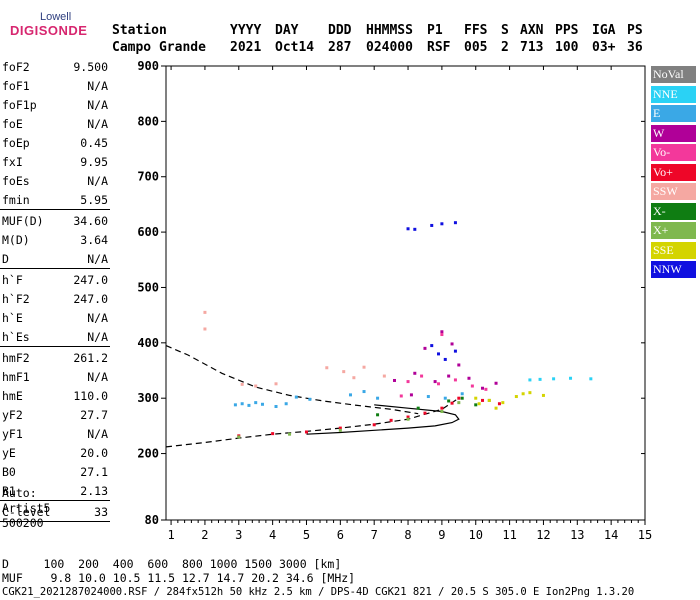 The image size is (700, 600). What do you see at coordinates (26, 508) in the screenshot?
I see `autoscaler-name: Artist5` at bounding box center [26, 508].